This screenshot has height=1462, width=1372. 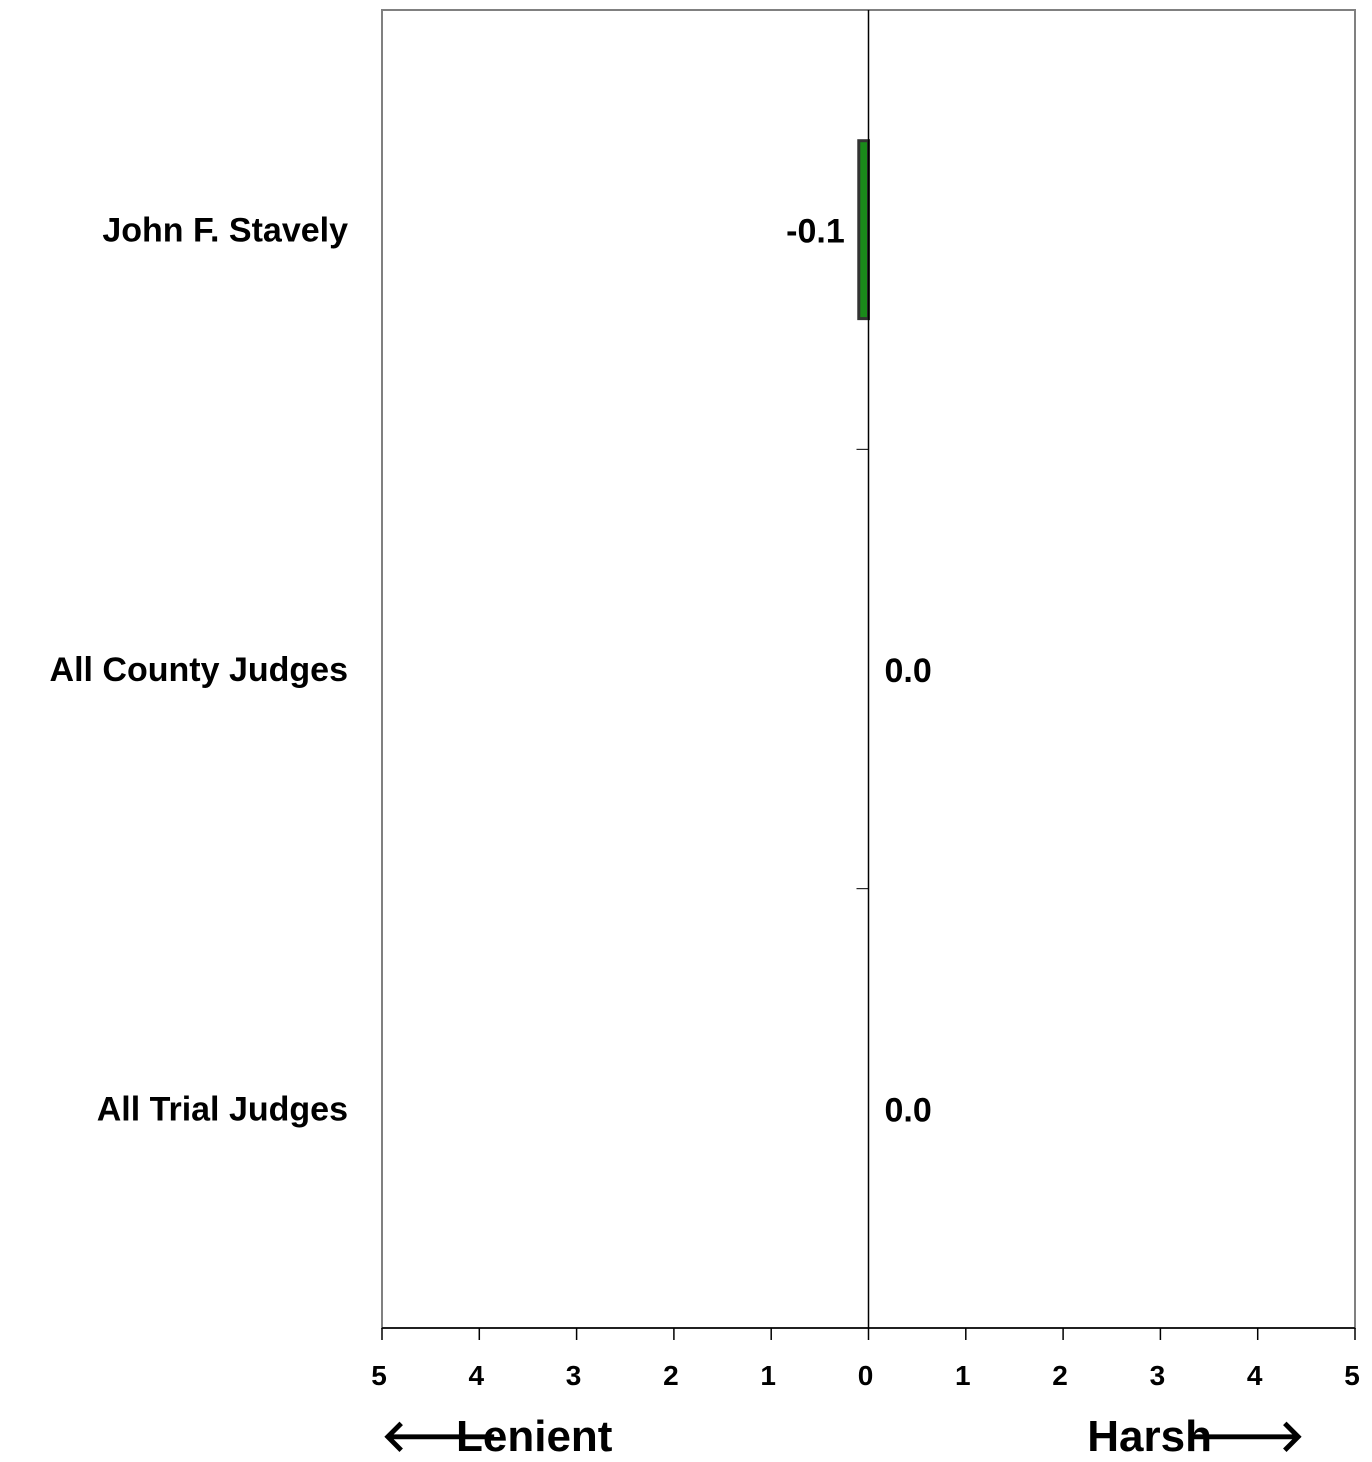 What do you see at coordinates (1149, 1434) in the screenshot?
I see `harsh-label: Harsh` at bounding box center [1149, 1434].